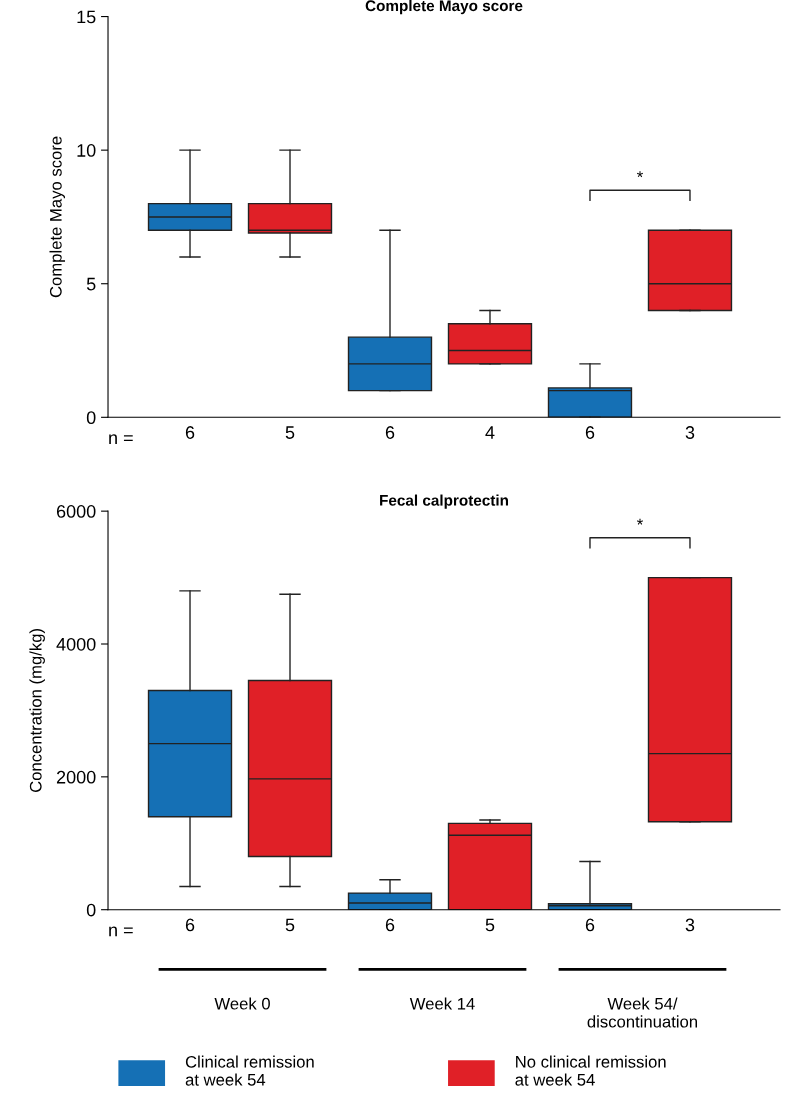  I want to click on y-tick-label: 5, so click(91, 284).